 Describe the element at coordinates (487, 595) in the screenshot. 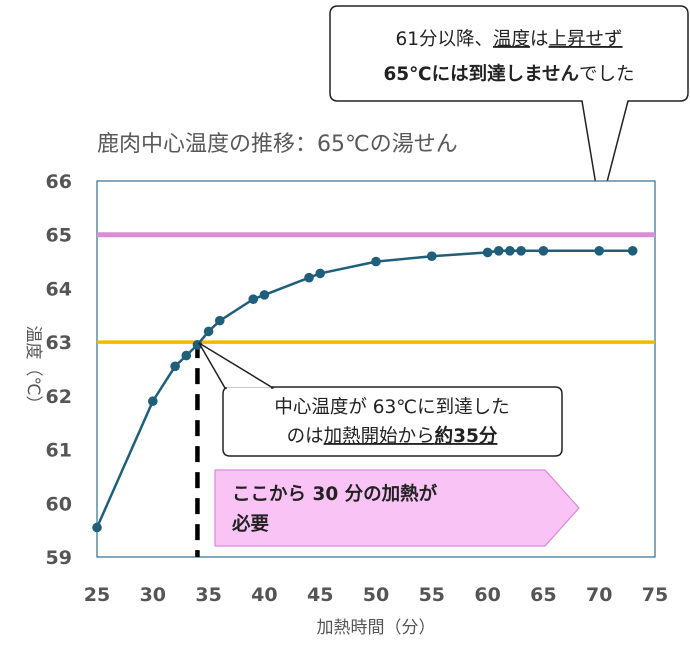

I see `x-tick-label: 60` at that location.